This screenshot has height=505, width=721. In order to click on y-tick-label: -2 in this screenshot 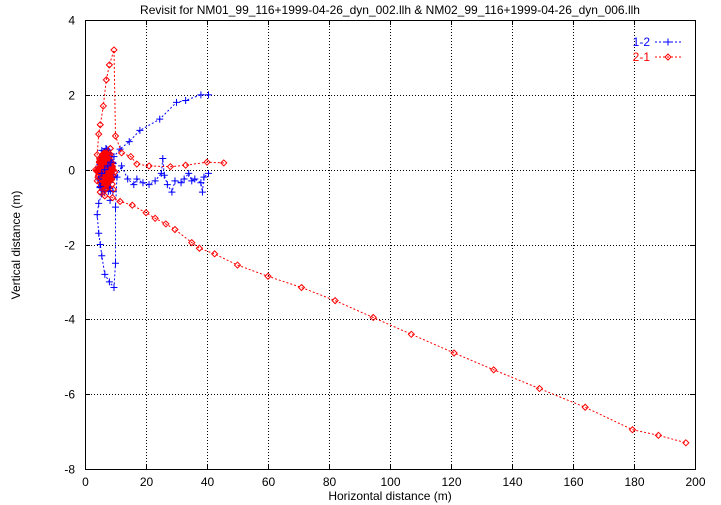, I will do `click(69, 246)`.